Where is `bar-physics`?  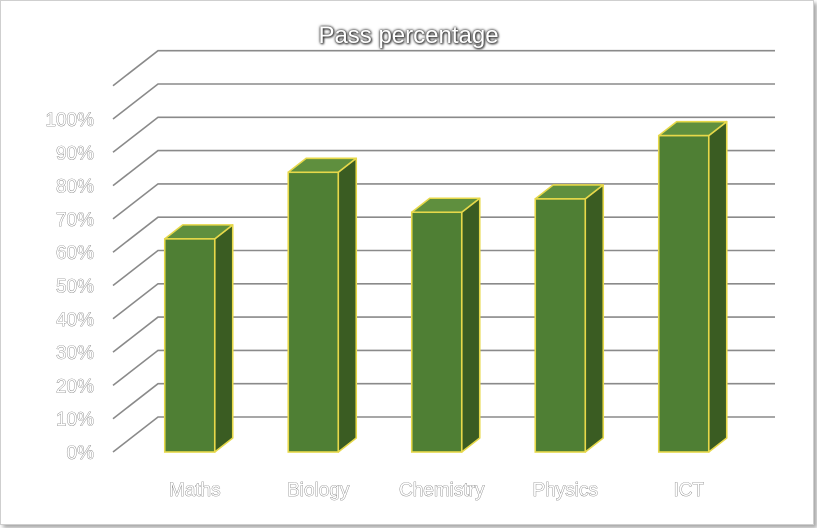 bar-physics is located at coordinates (569, 318).